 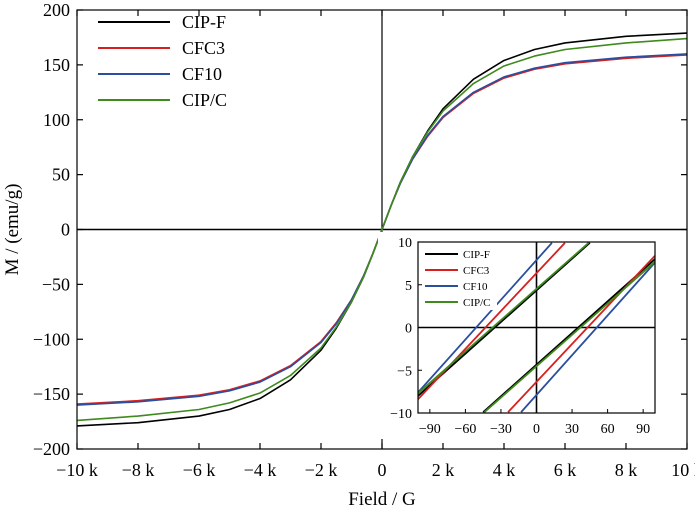 I want to click on inset-x-tick-label: −90, so click(x=430, y=429).